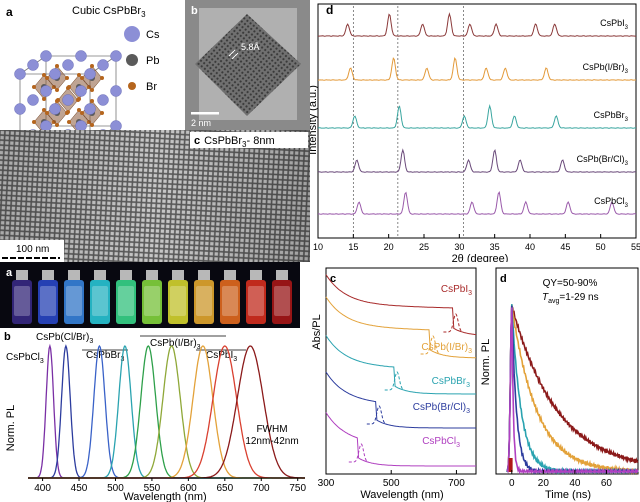  What do you see at coordinates (459, 247) in the screenshot?
I see `tick-label: 30` at bounding box center [459, 247].